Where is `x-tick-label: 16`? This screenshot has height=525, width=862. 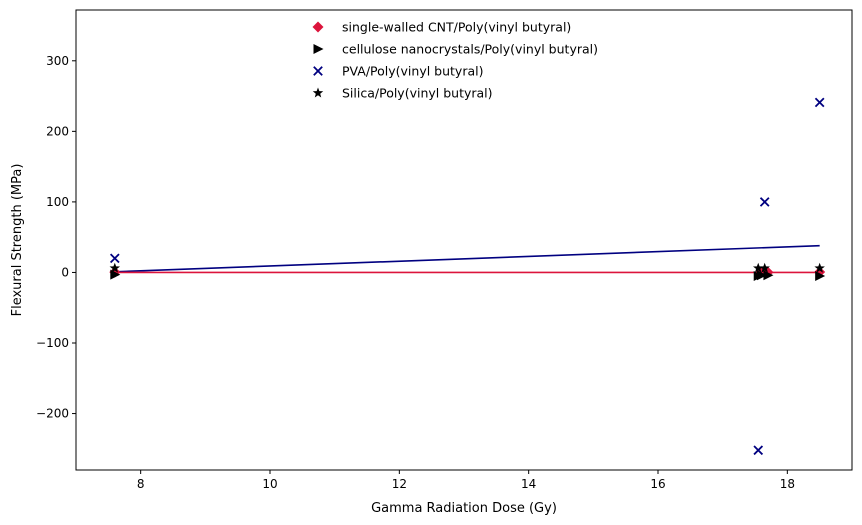 x-tick-label: 16 is located at coordinates (657, 484).